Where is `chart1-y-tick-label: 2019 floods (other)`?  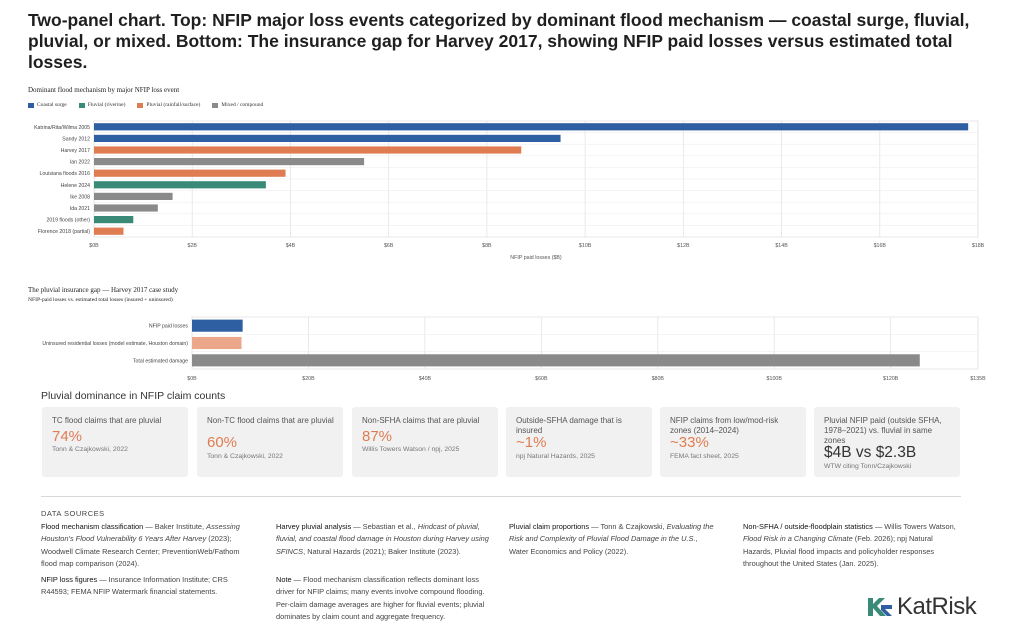
chart1-y-tick-label: 2019 floods (other) is located at coordinates (68, 221).